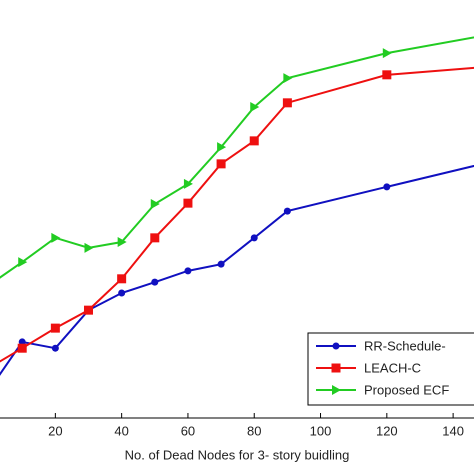 The height and width of the screenshot is (474, 474). What do you see at coordinates (405, 345) in the screenshot?
I see `legend-label: RR-Schedule-` at bounding box center [405, 345].